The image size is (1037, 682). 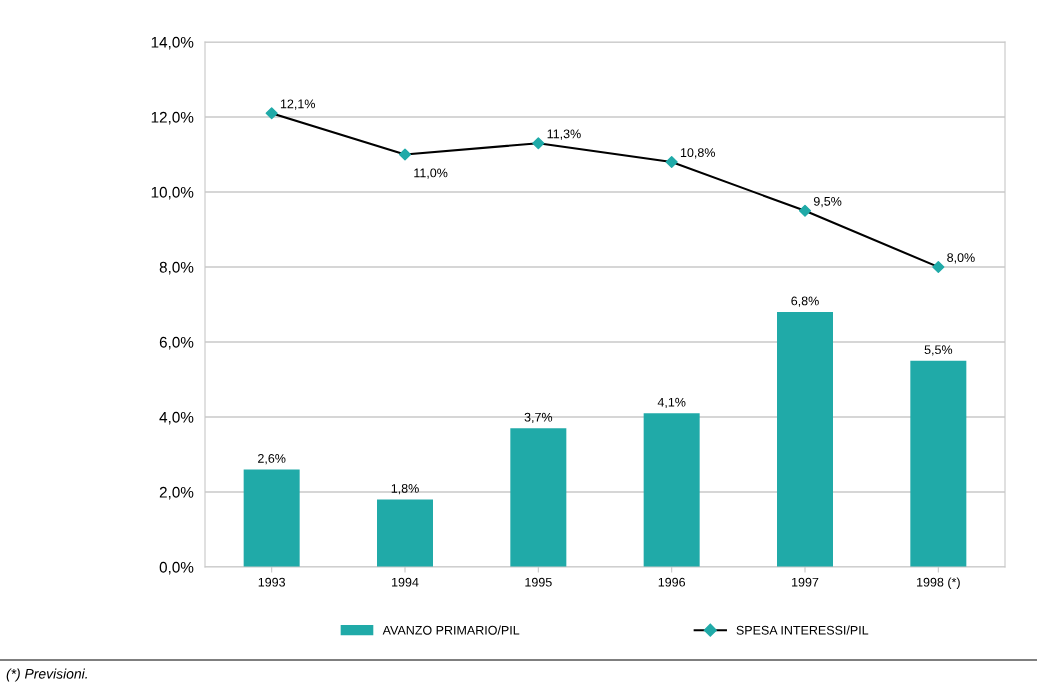 I want to click on x-tick-label: 1997, so click(x=805, y=582).